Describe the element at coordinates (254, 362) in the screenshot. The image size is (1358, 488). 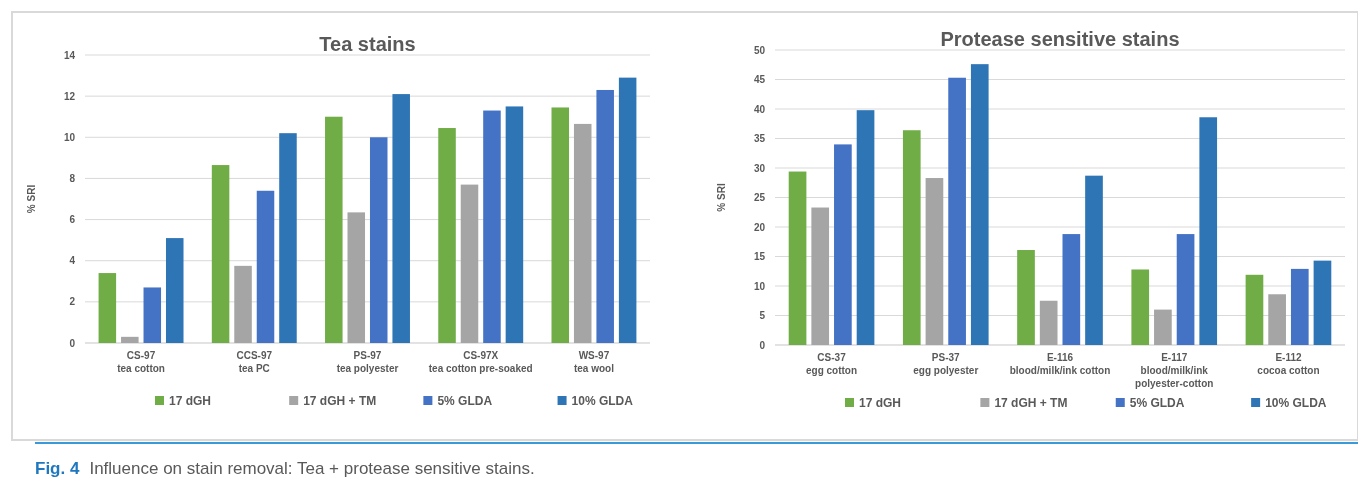
I see `x-tick-label: CCS-97 tea PC` at that location.